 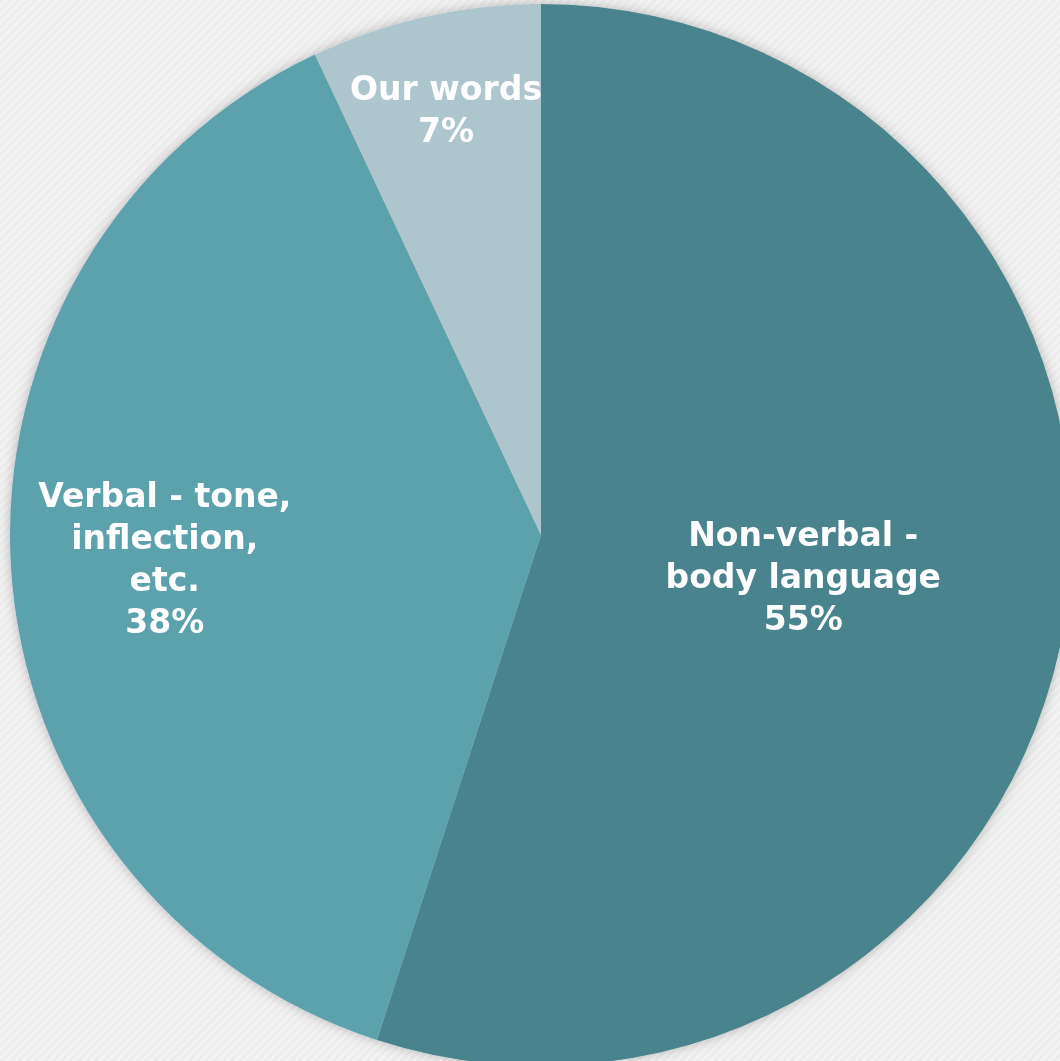 I want to click on data-label: 55%, so click(x=803, y=618).